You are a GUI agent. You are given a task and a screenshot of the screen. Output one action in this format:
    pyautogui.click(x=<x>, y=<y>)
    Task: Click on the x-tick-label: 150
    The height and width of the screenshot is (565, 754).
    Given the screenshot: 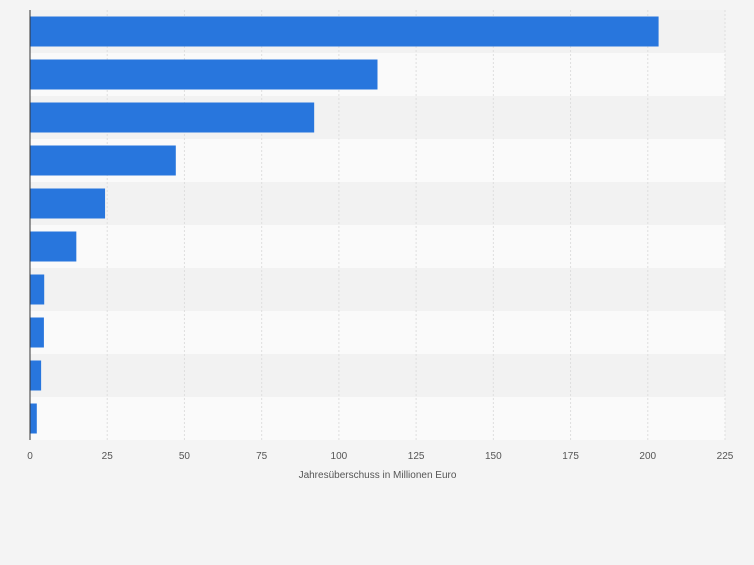 What is the action you would take?
    pyautogui.click(x=493, y=456)
    